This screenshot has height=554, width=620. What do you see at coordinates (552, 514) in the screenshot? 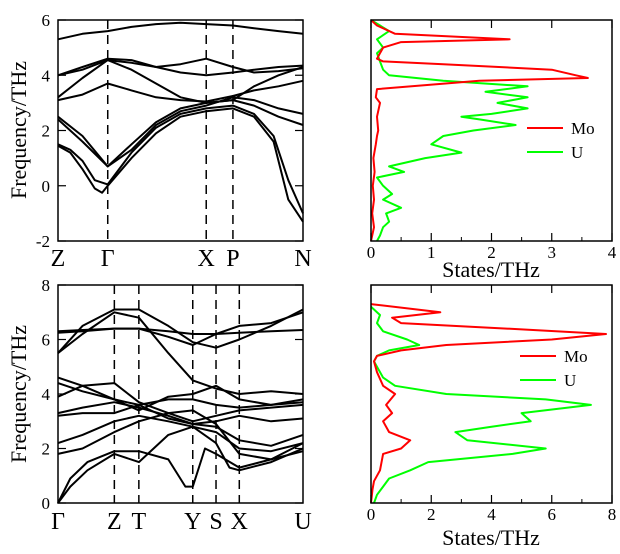
I see `x-tick-label: 6` at bounding box center [552, 514].